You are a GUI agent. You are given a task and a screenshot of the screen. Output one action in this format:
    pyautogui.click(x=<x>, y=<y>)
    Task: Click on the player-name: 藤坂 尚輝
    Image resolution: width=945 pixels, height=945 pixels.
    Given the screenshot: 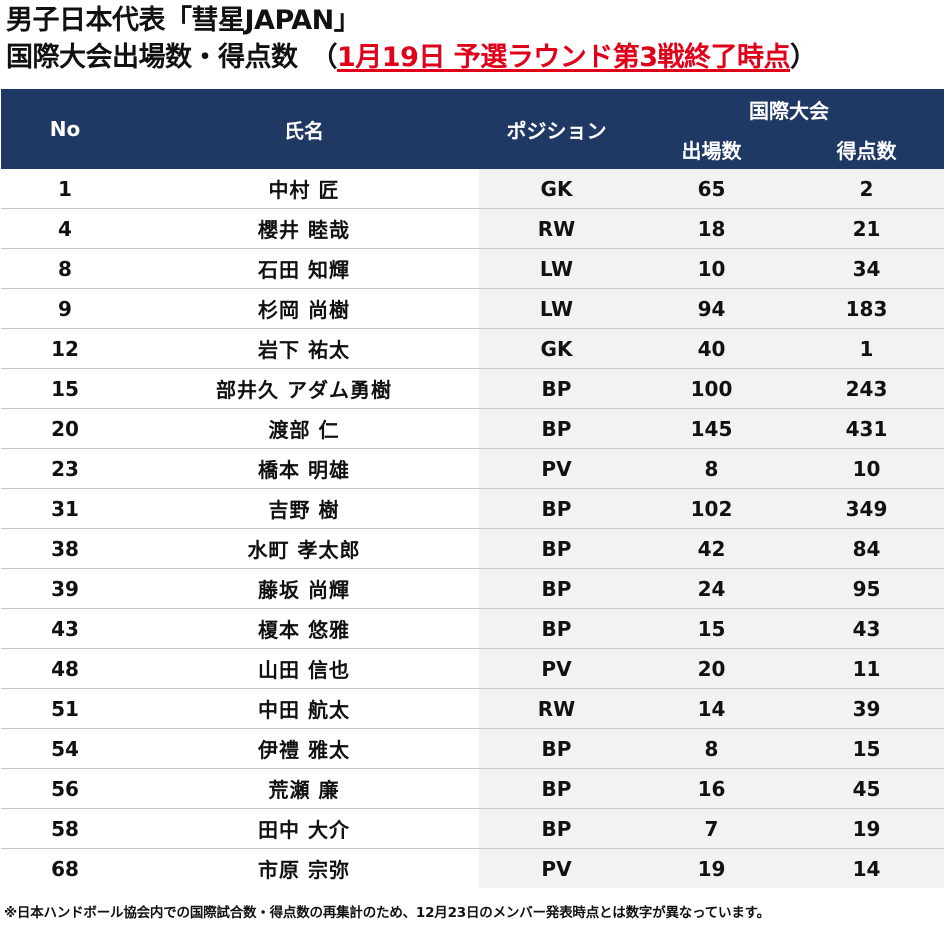 What is the action you would take?
    pyautogui.click(x=304, y=588)
    